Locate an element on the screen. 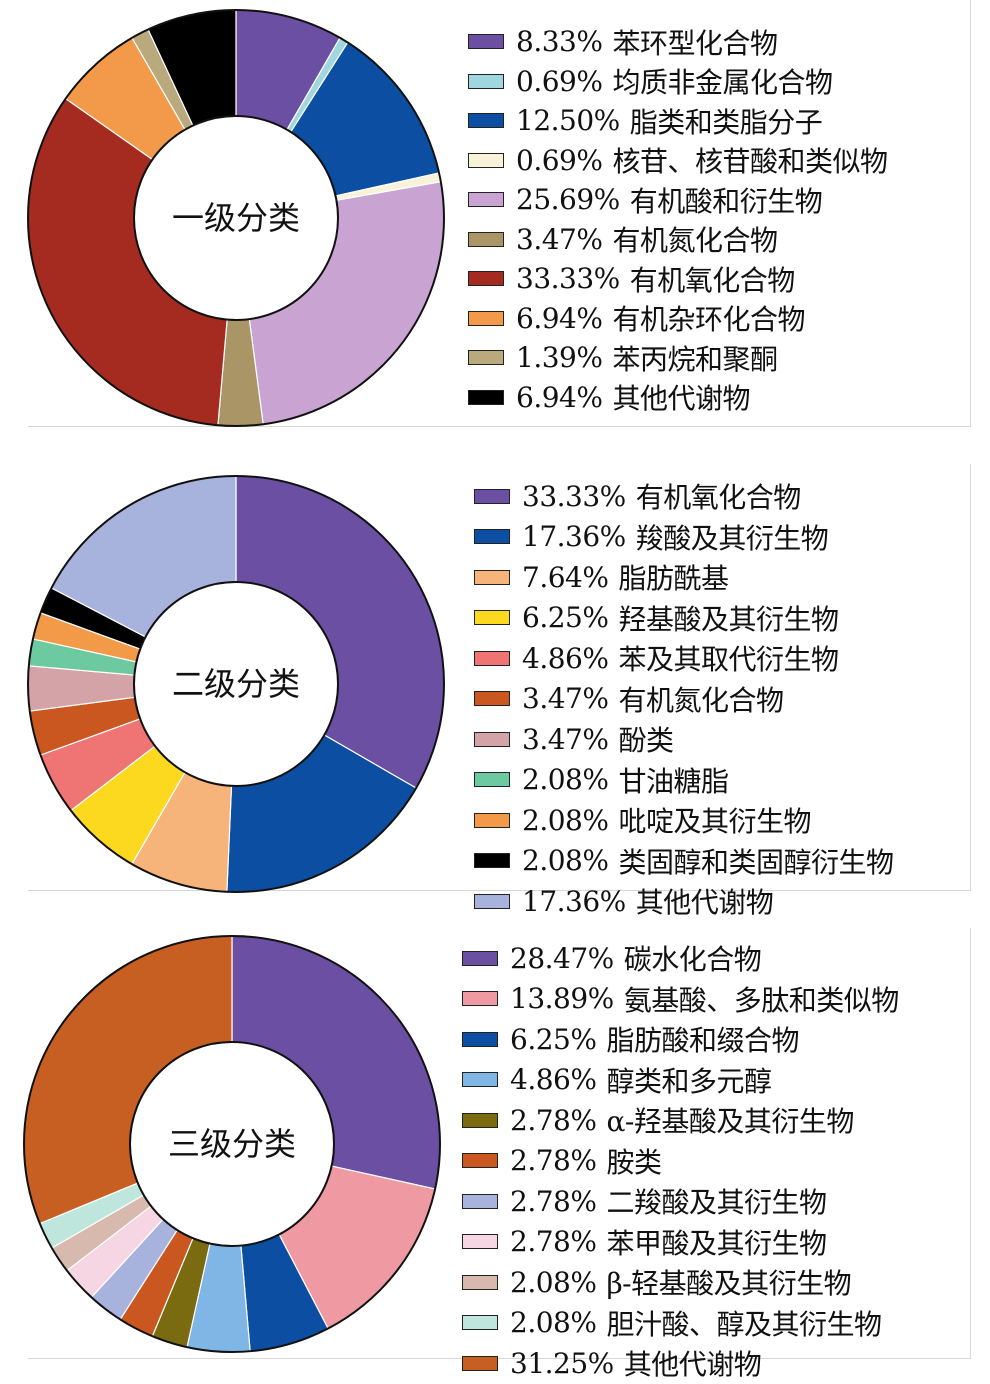 This screenshot has height=1384, width=990. legend-item: 4.86% 苯及其取代衍生物 is located at coordinates (683, 658).